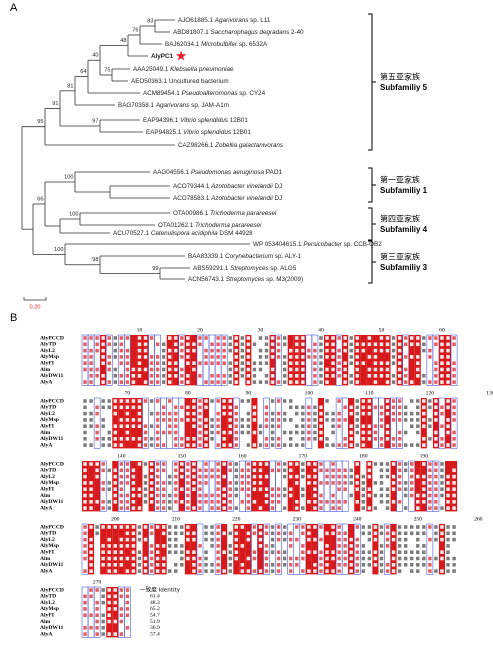  What do you see at coordinates (95, 56) in the screenshot?
I see `bootstrap-value: 40` at bounding box center [95, 56].